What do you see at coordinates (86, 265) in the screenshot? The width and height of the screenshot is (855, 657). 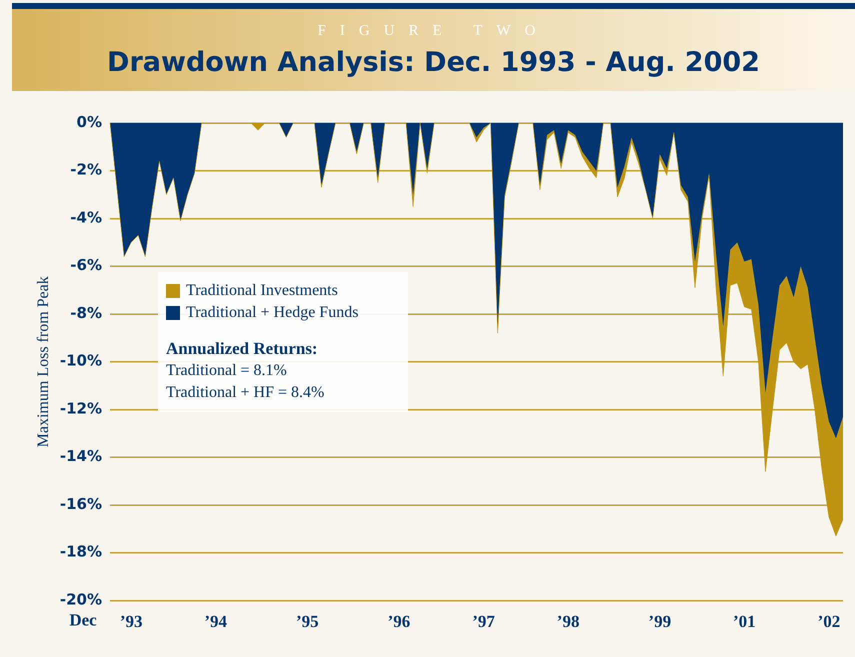 I see `y-tick-label: -6%` at bounding box center [86, 265].